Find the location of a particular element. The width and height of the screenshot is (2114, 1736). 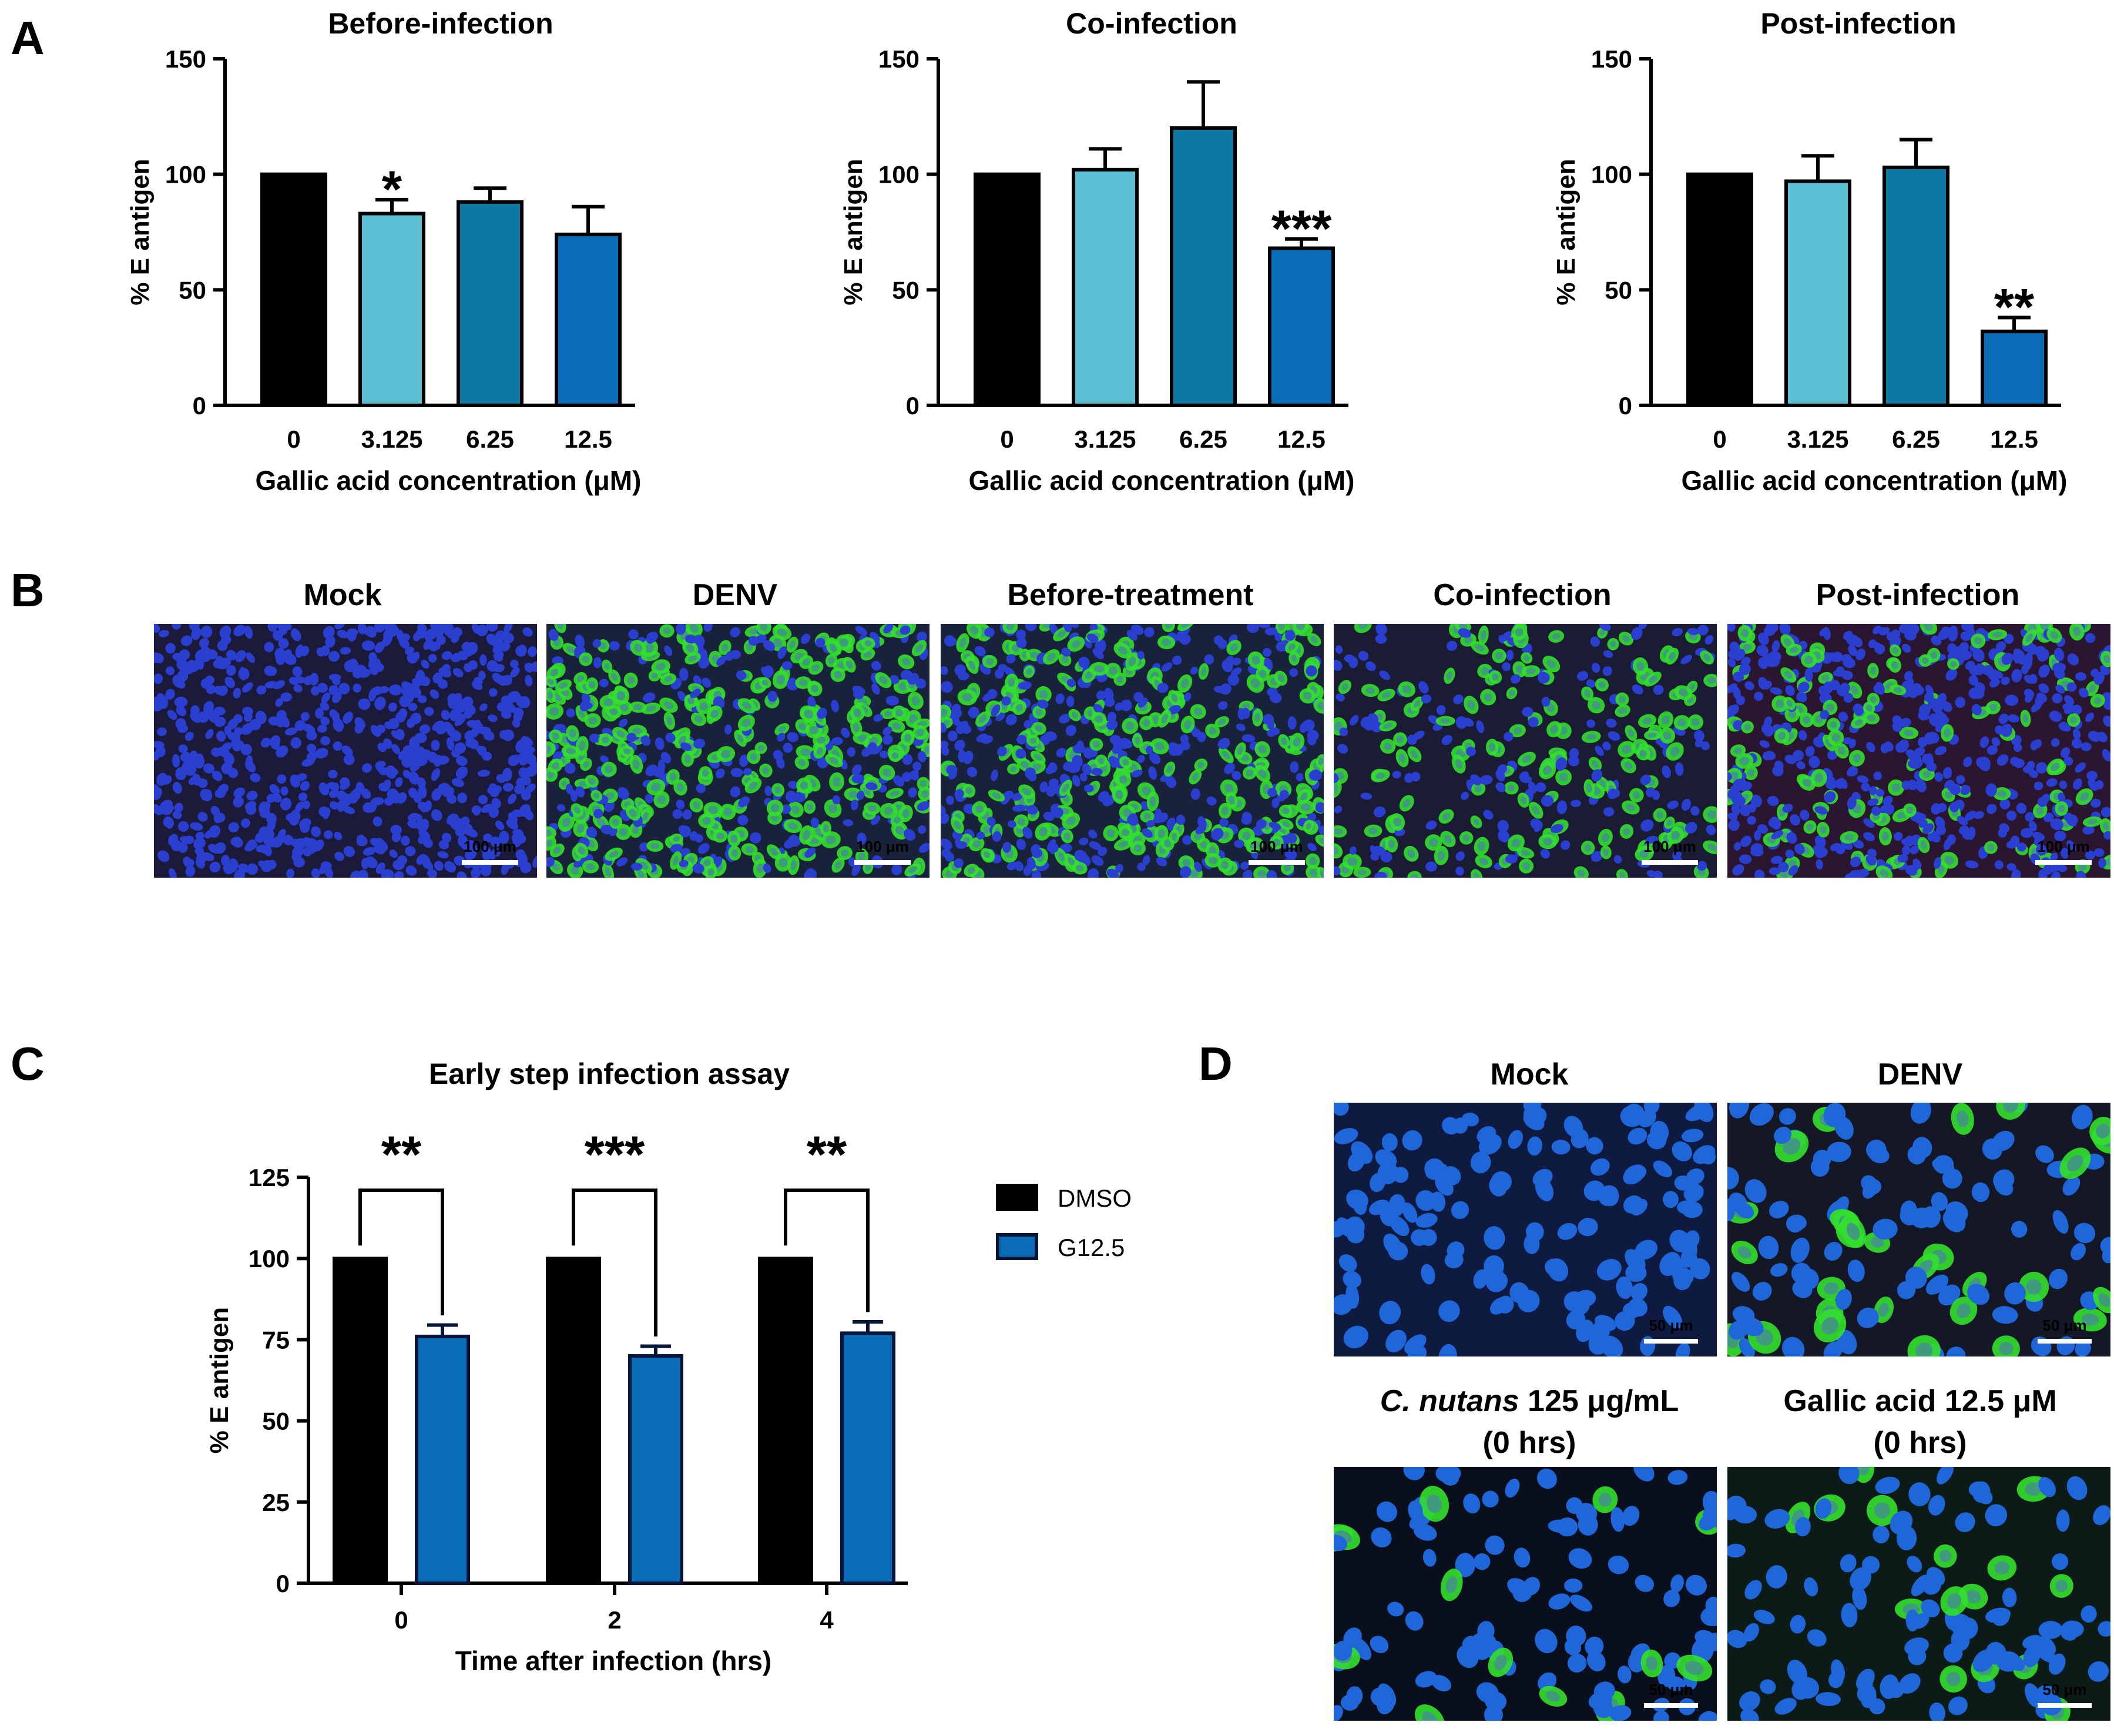

legend-label: G12.5 is located at coordinates (1091, 1247).